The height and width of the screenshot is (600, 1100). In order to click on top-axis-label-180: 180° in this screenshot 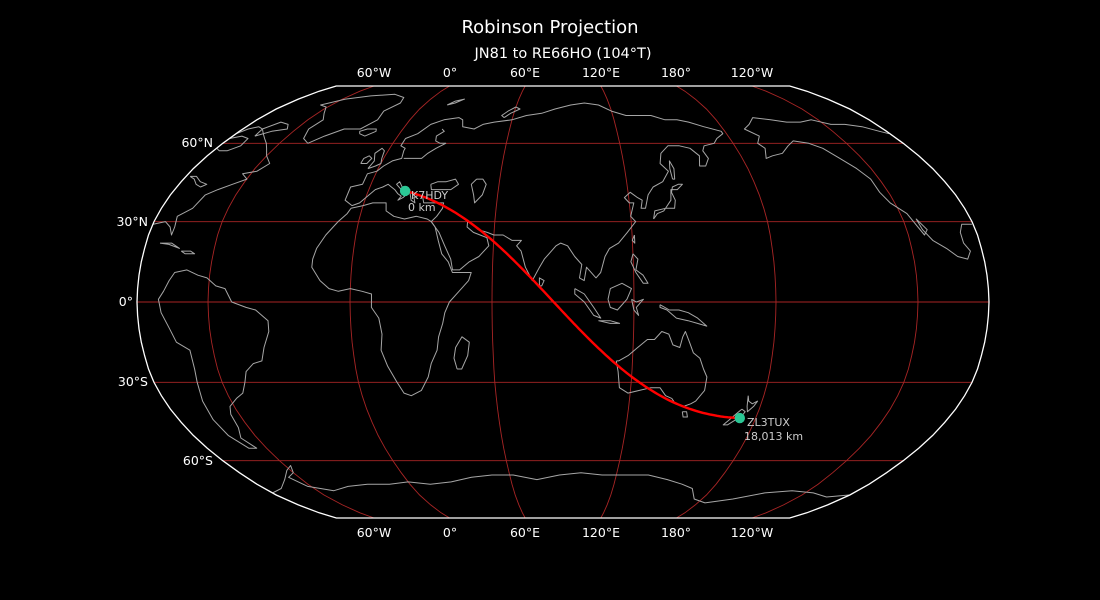, I will do `click(676, 72)`.